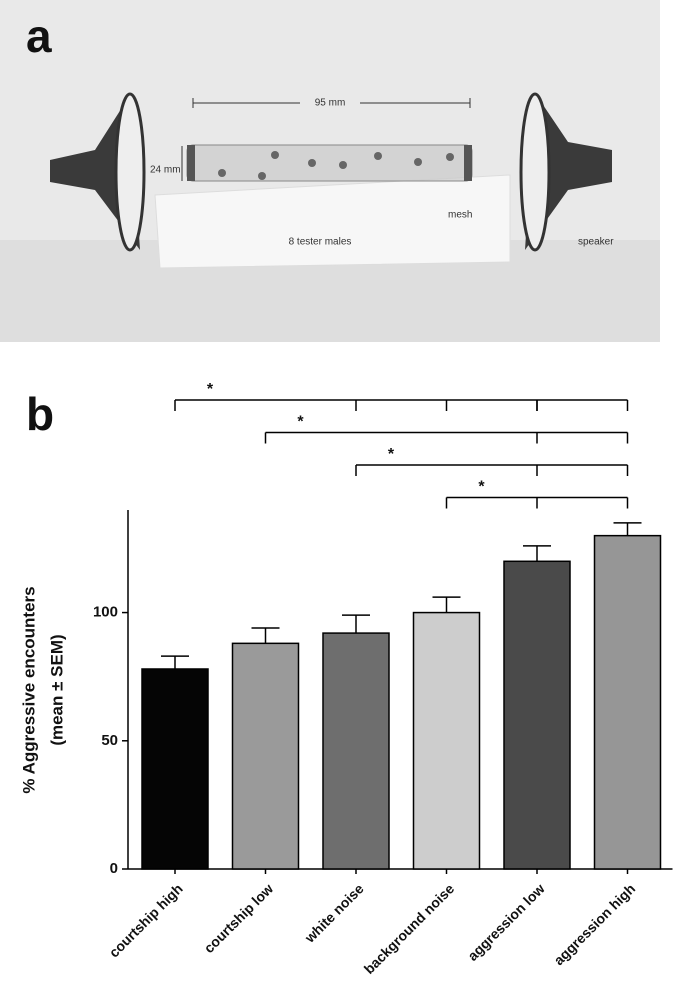  I want to click on panel-label: a, so click(39, 36).